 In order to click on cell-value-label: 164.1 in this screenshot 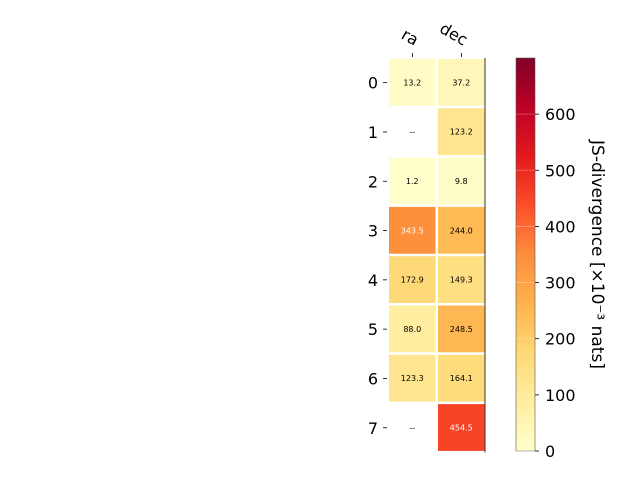, I will do `click(461, 378)`.